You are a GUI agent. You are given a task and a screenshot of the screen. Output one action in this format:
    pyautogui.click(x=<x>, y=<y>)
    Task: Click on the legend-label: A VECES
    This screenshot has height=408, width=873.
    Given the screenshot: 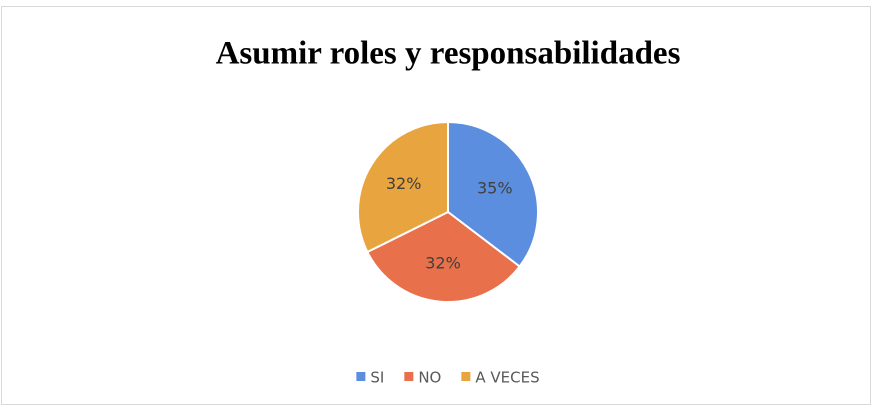 What is the action you would take?
    pyautogui.click(x=507, y=378)
    